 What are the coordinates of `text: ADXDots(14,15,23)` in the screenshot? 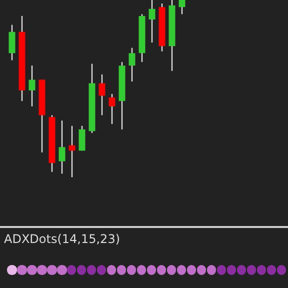 It's located at (62, 239).